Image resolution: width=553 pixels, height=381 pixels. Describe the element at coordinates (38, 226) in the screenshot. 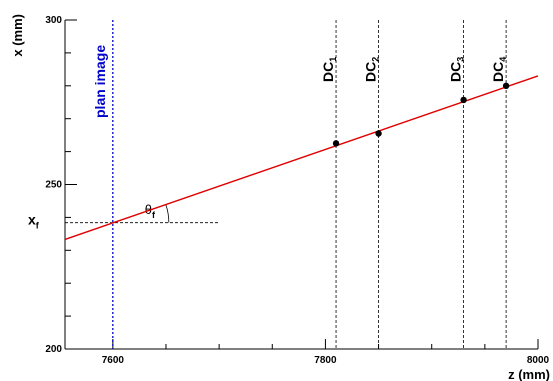

I see `xf-label-sub: f` at that location.